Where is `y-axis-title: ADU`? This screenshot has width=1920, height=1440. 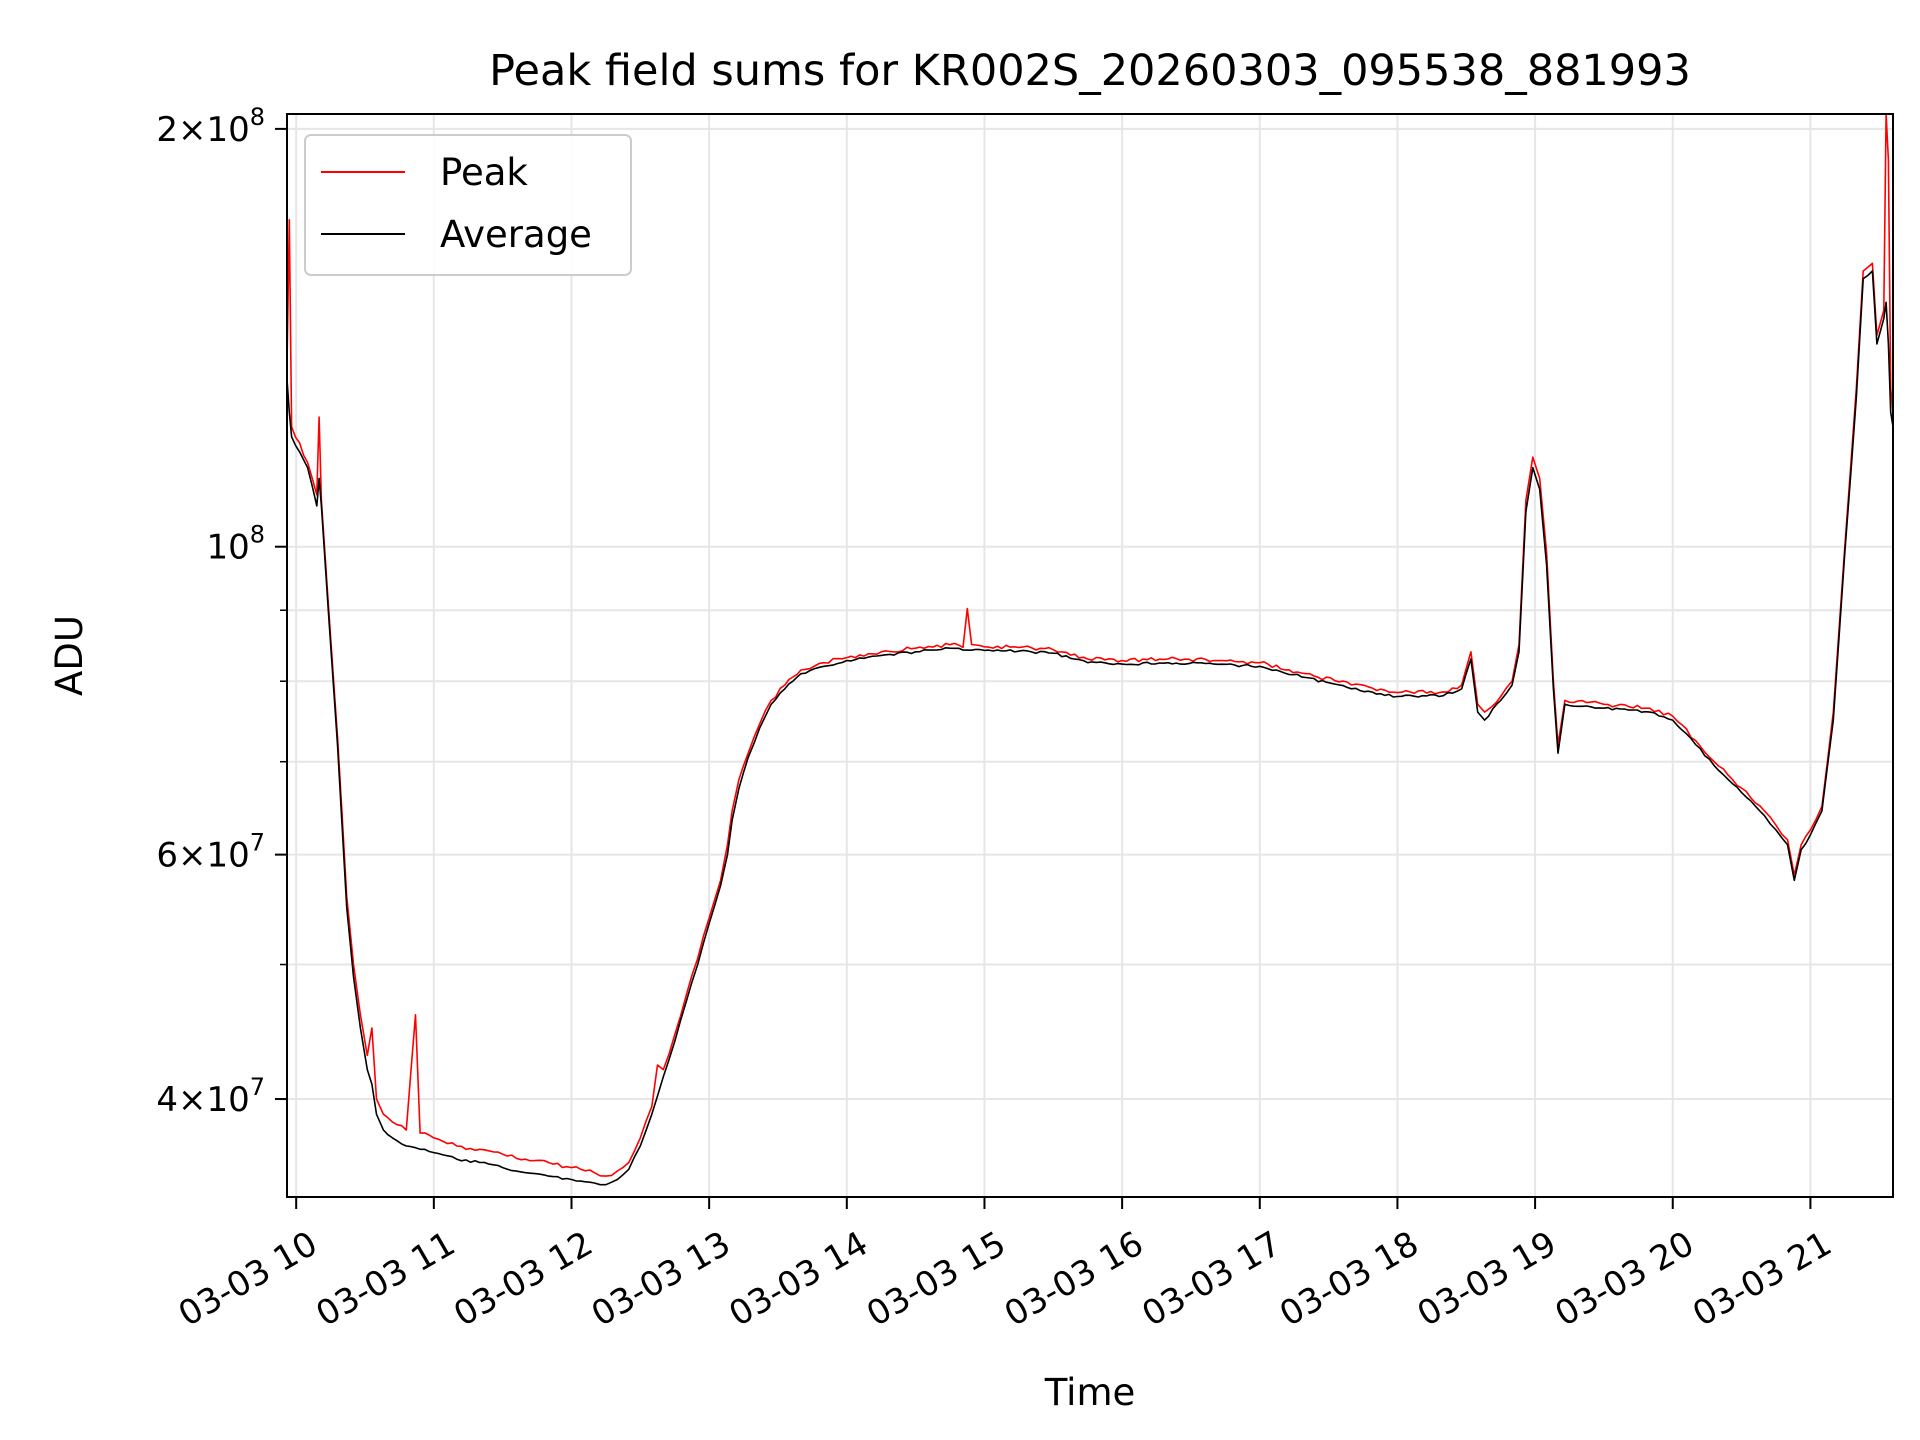 y-axis-title: ADU is located at coordinates (69, 655).